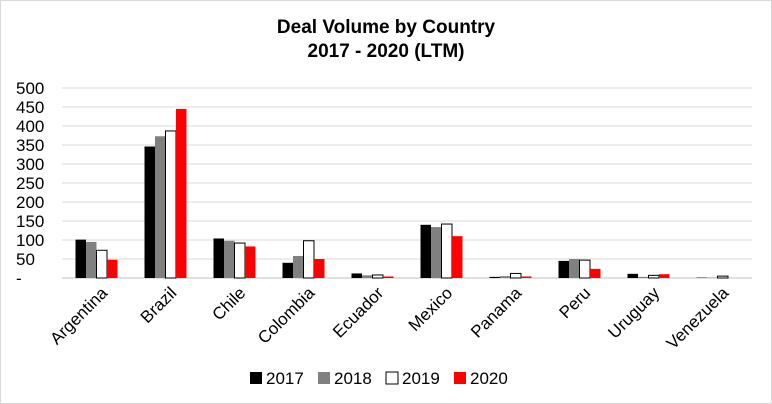 This screenshot has height=404, width=772. Describe the element at coordinates (386, 51) in the screenshot. I see `chart-subtitle: 2017 - 2020 (LTM)` at that location.